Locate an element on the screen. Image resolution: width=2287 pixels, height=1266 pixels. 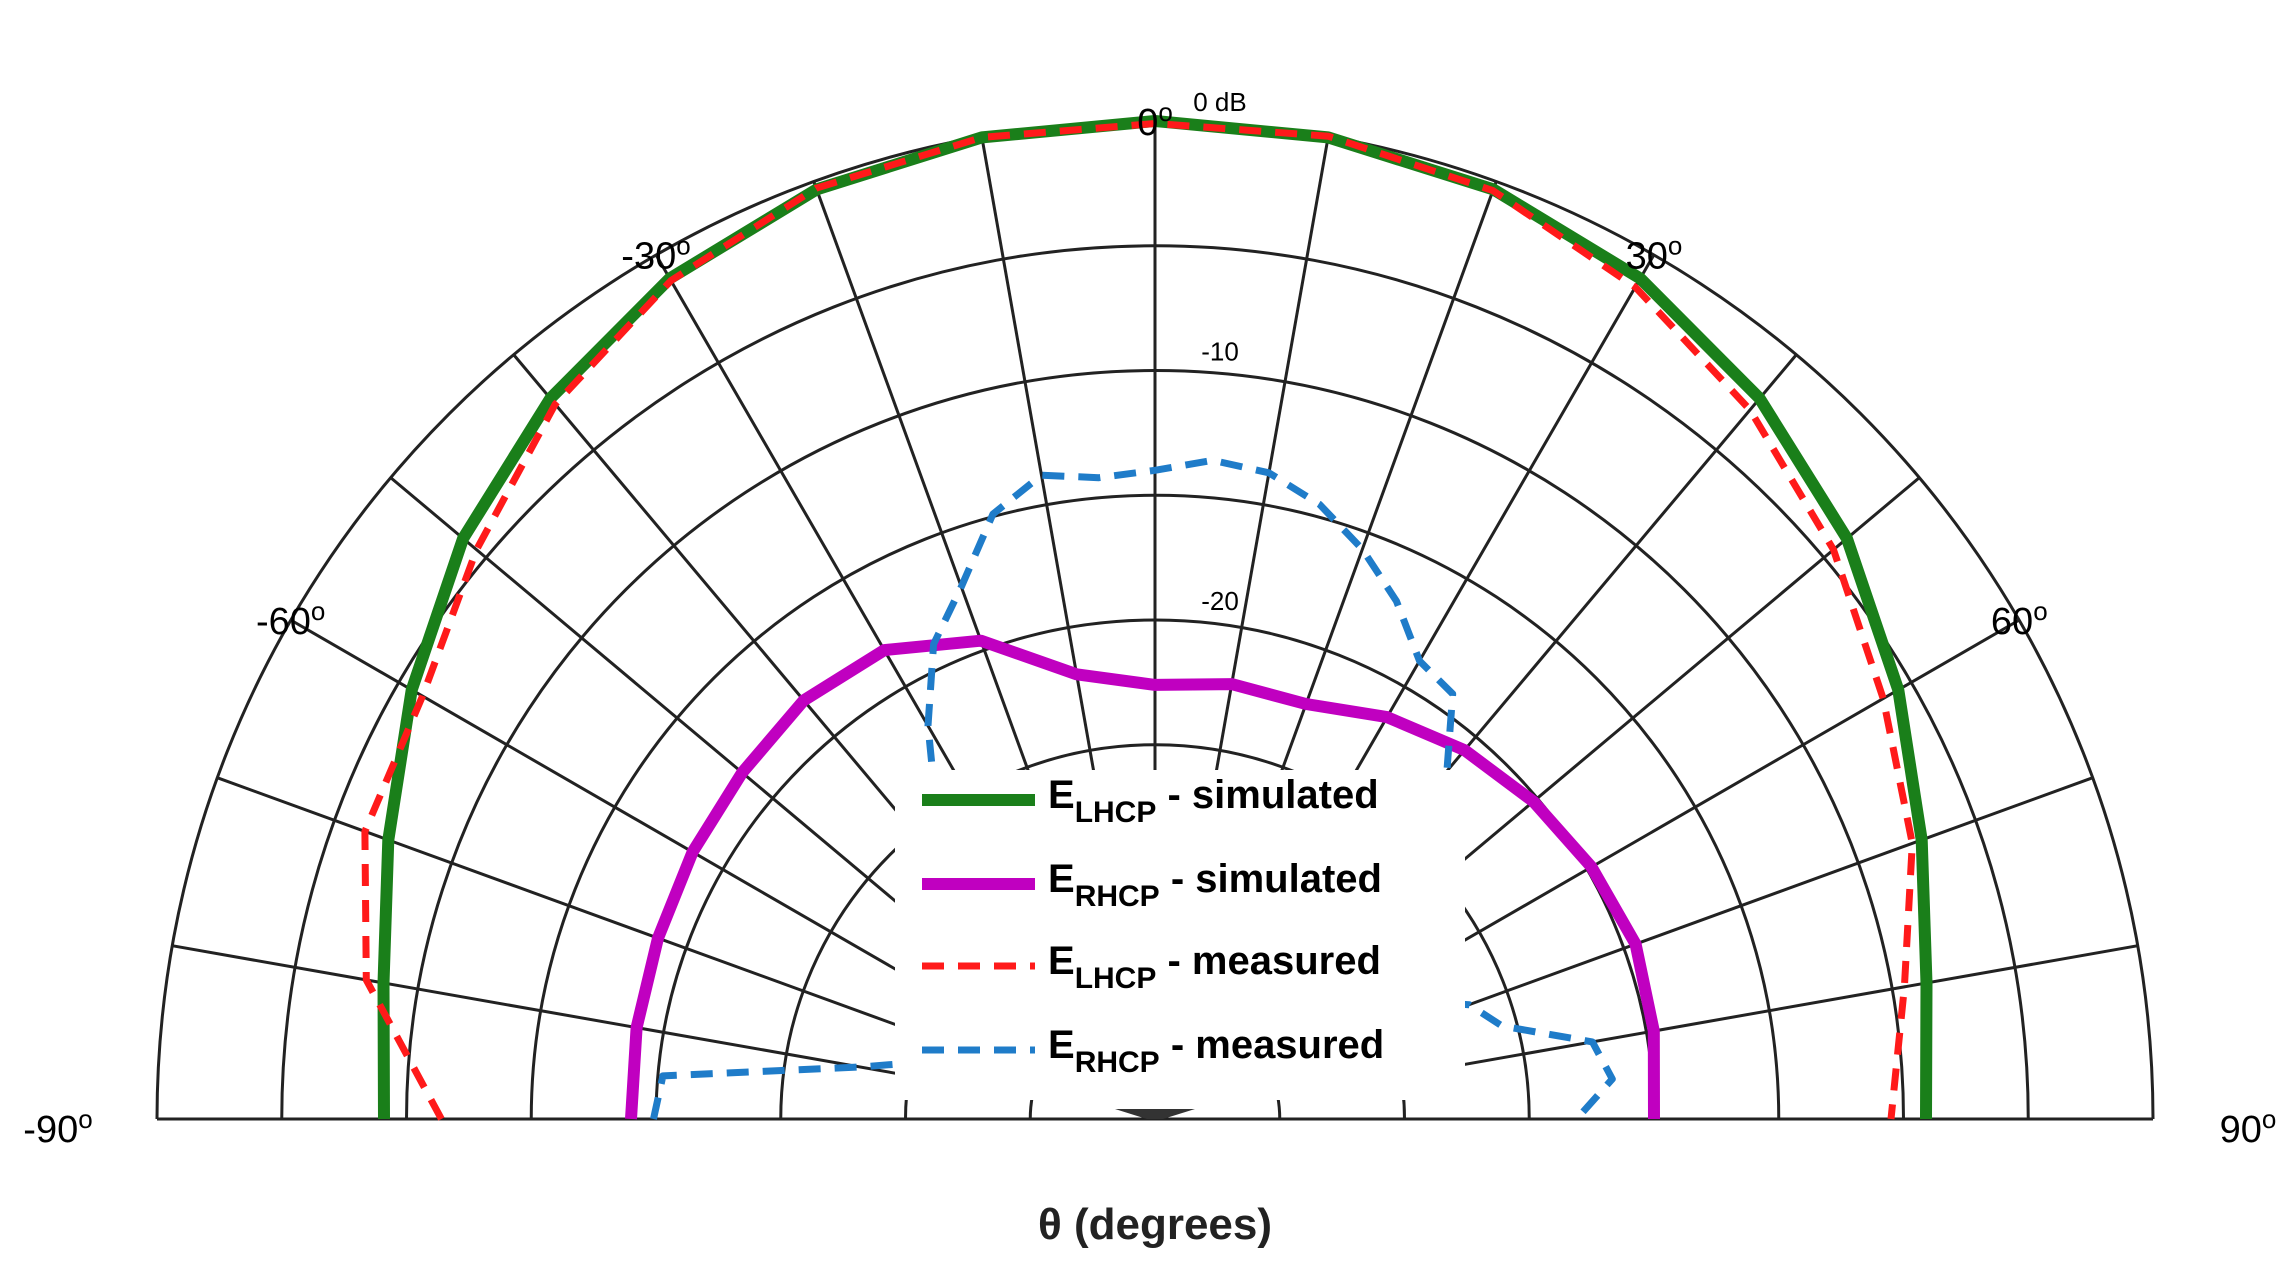
ring-label: -20 is located at coordinates (1220, 601).